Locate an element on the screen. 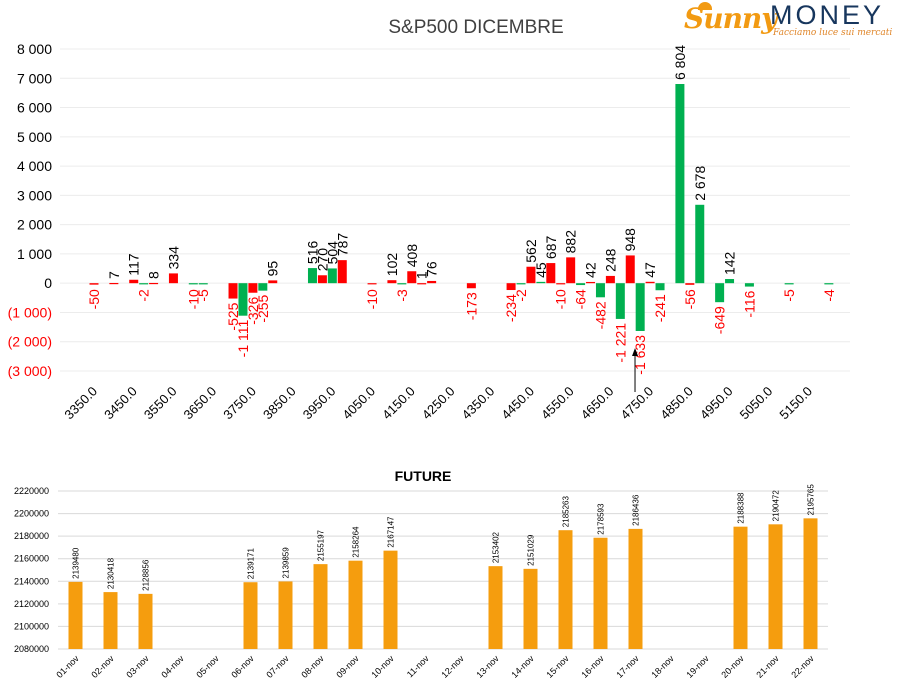 This screenshot has height=690, width=917. y-tick-label: 2100000 is located at coordinates (31, 626).